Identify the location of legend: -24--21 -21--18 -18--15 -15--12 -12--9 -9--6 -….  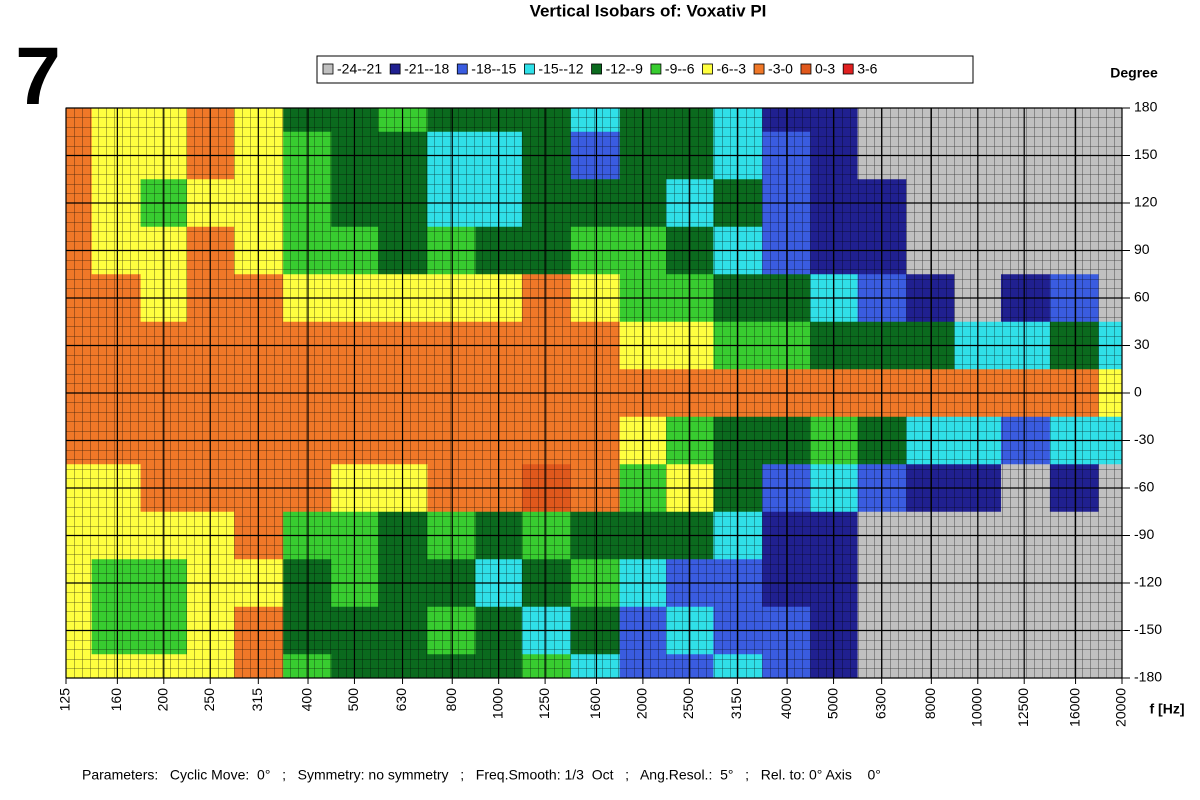
(600, 69).